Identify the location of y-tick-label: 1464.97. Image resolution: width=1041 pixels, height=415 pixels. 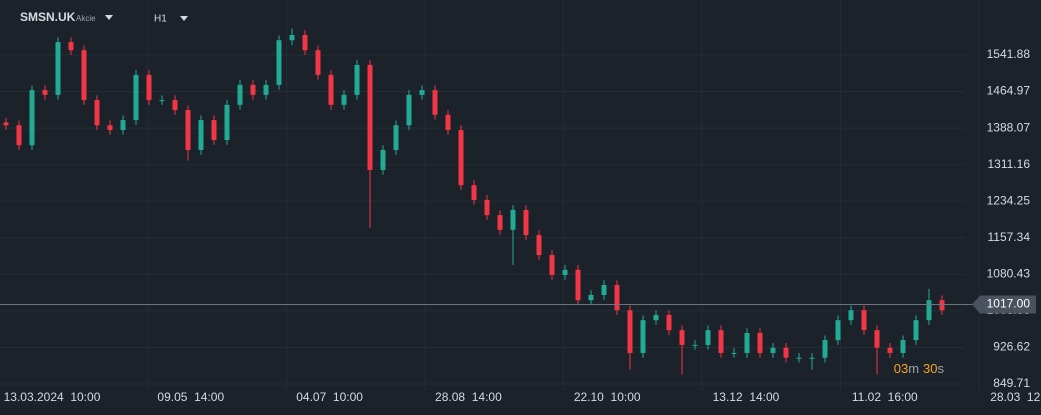
(1009, 91).